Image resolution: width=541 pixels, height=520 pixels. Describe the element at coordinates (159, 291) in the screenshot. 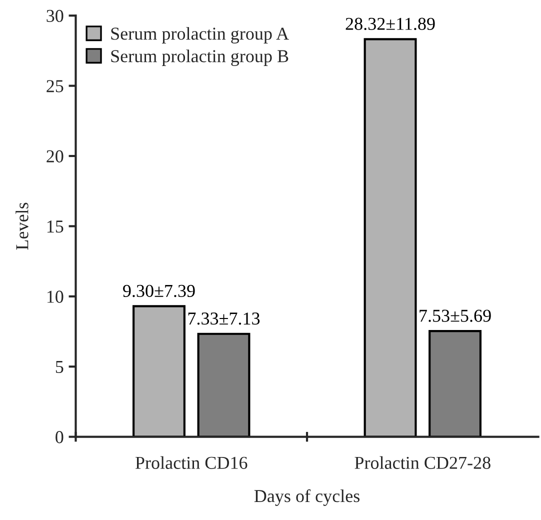

I see `data-label: 9.30±7.39` at that location.